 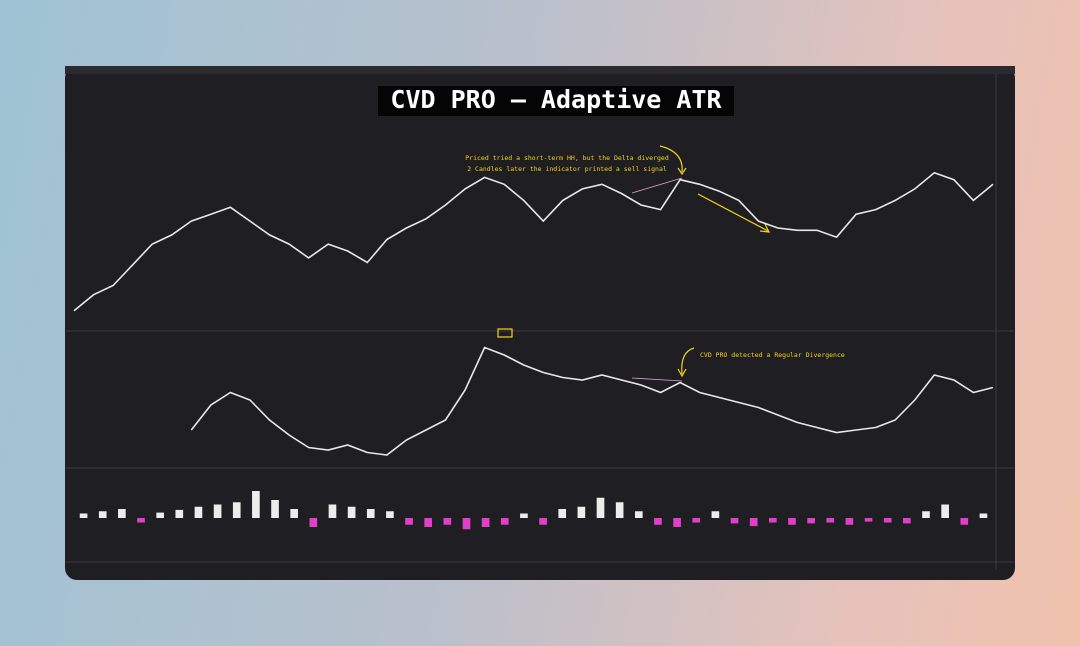 I want to click on highlight-box, so click(x=505, y=333).